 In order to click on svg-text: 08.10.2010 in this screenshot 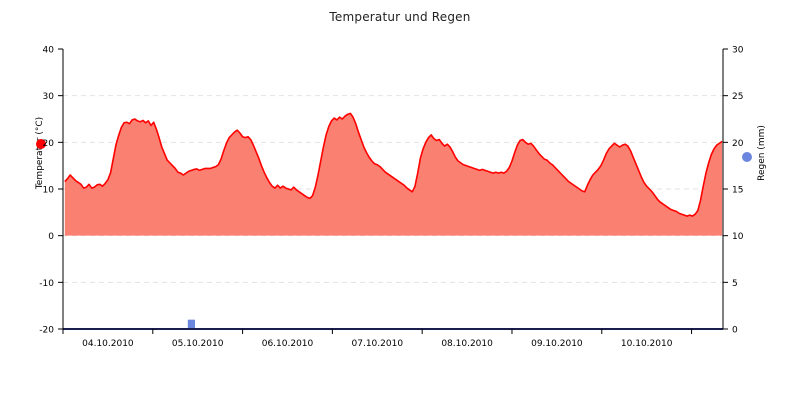, I will do `click(467, 344)`.